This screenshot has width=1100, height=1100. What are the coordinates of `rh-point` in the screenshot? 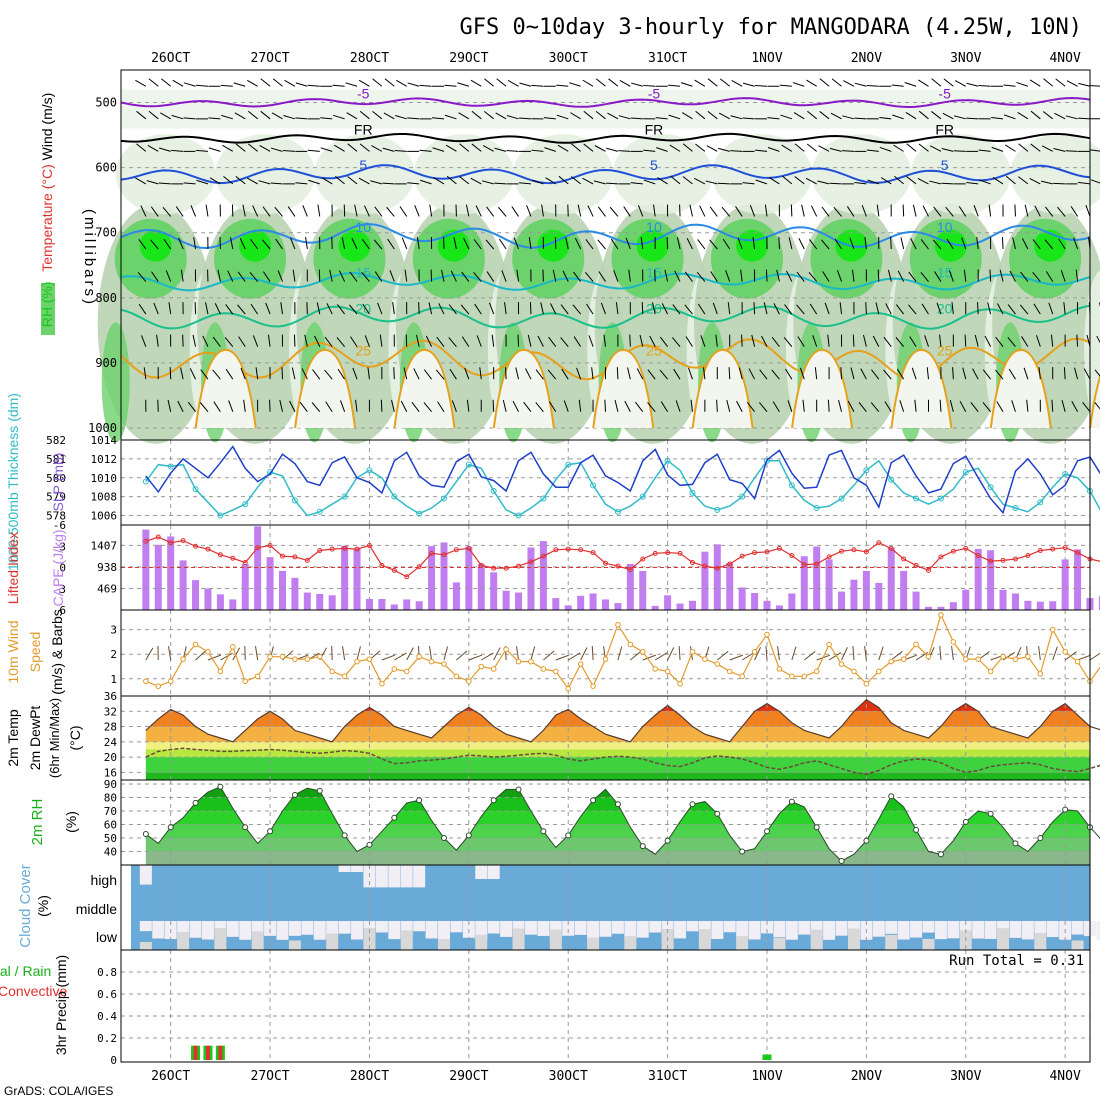 It's located at (195, 802).